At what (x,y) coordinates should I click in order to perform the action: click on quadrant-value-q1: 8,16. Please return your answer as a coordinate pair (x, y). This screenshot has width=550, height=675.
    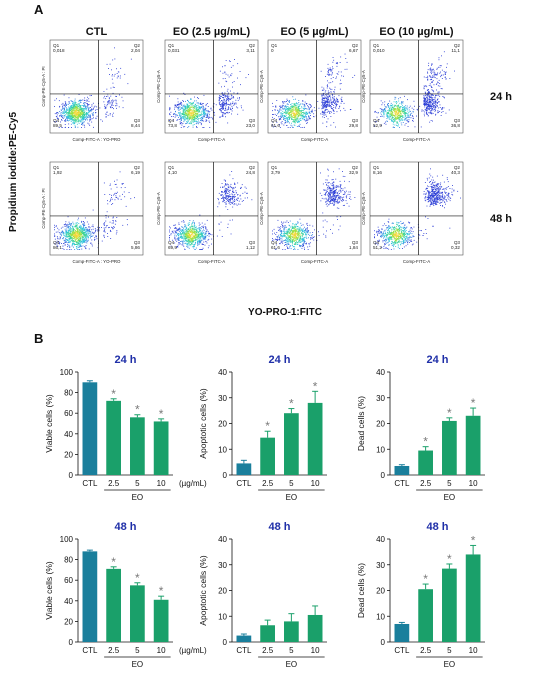
    Looking at the image, I should click on (377, 172).